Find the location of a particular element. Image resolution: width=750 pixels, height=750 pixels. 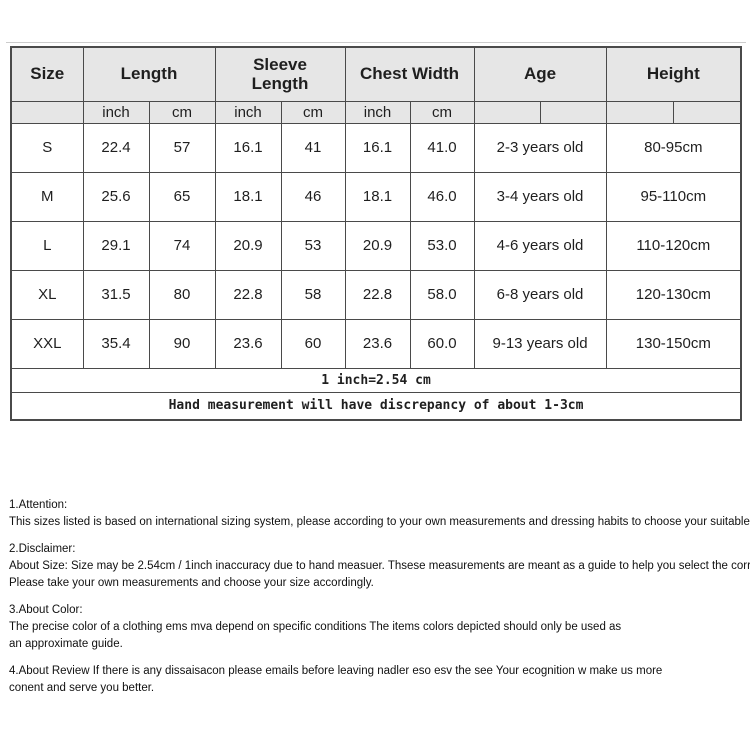

size-label: XL is located at coordinates (47, 294).